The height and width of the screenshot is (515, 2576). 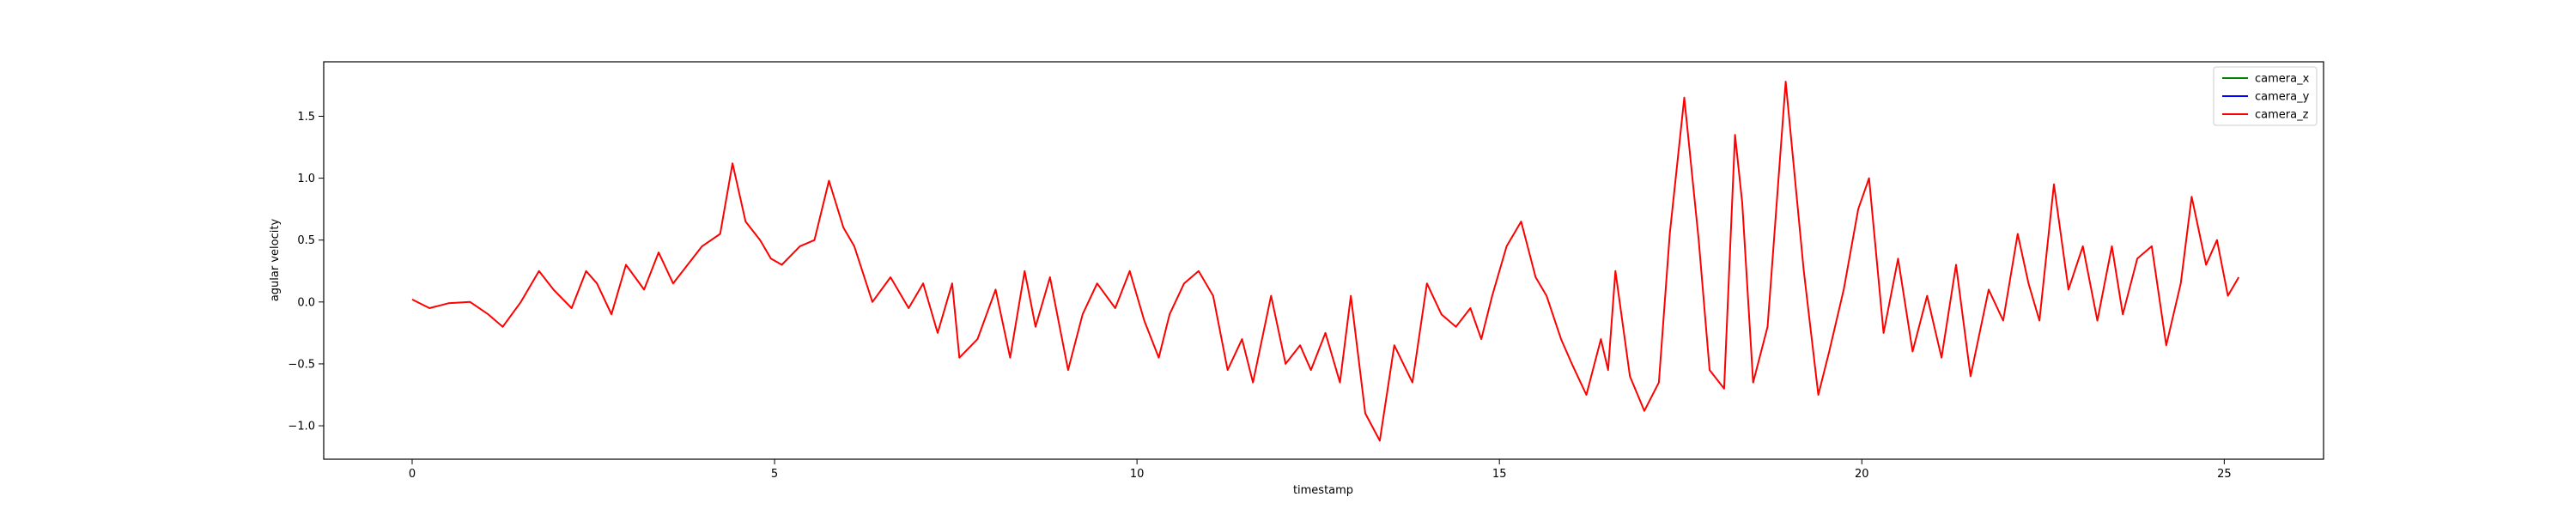 I want to click on legend-entries: camera_x camera_y camera_z, so click(x=2266, y=97).